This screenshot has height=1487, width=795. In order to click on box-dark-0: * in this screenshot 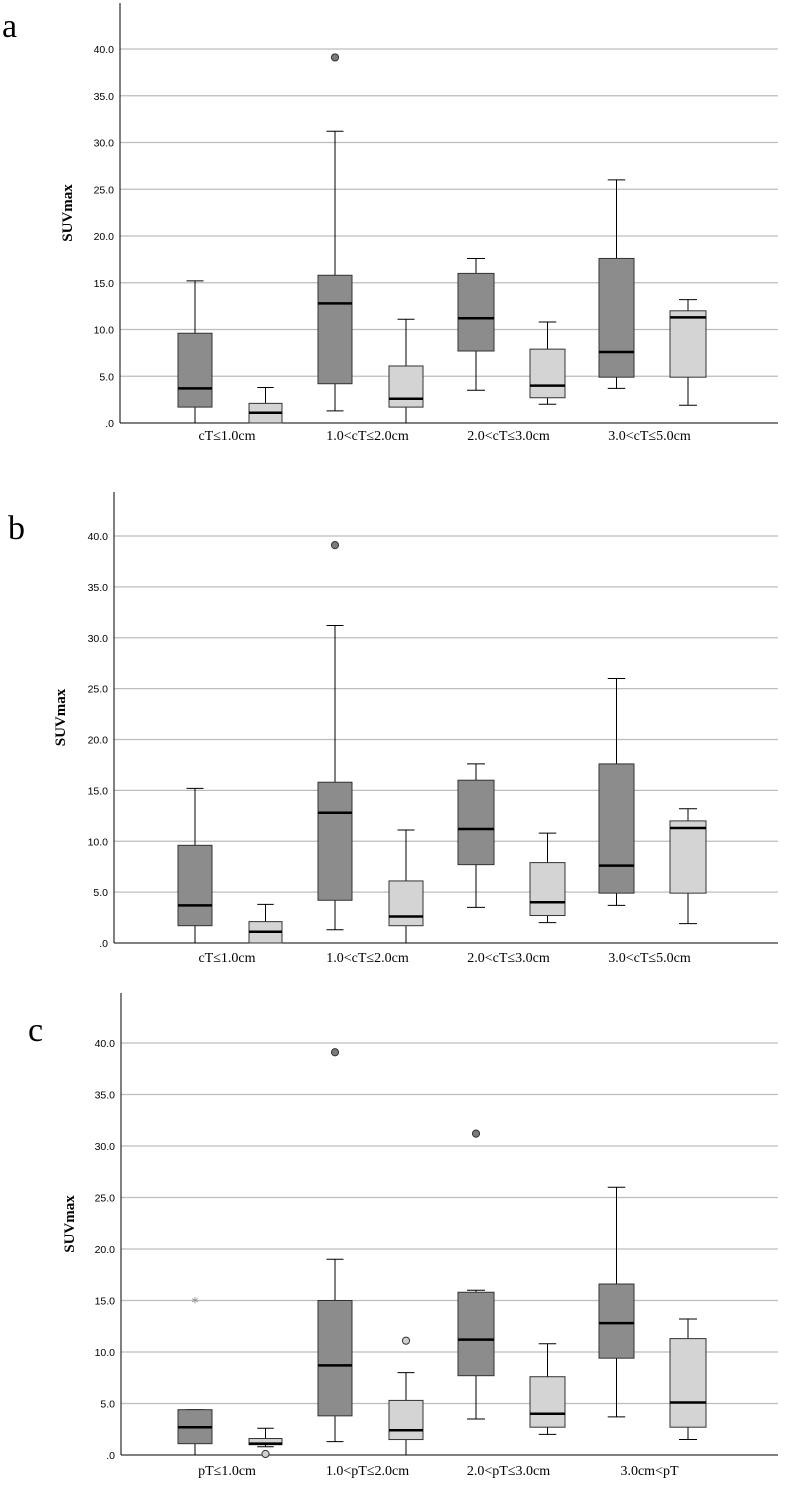, I will do `click(195, 1376)`.